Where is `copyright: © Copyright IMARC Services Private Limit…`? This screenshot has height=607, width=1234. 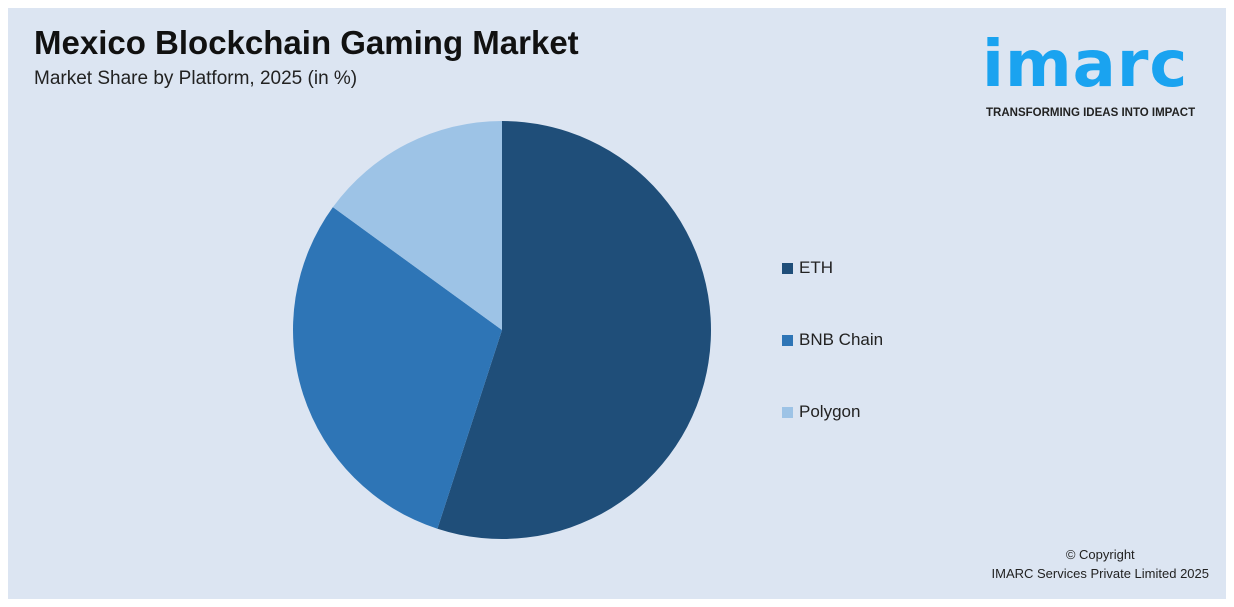
copyright: © Copyright IMARC Services Private Limit… is located at coordinates (1100, 564).